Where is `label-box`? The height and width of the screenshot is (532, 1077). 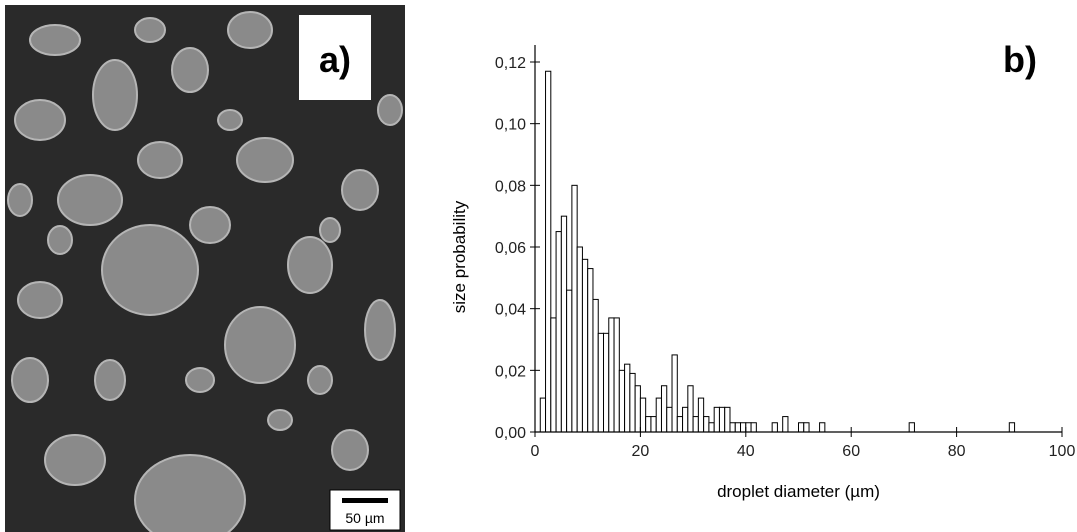 label-box is located at coordinates (335, 57).